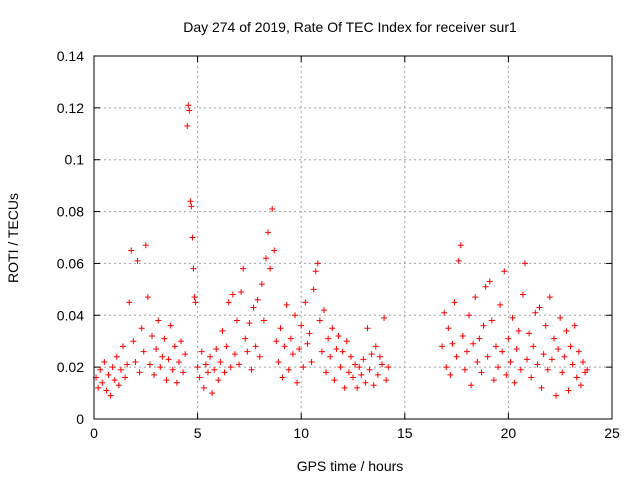 This screenshot has width=640, height=480. What do you see at coordinates (13, 238) in the screenshot?
I see `y-axis-label: ROTI / TECUs` at bounding box center [13, 238].